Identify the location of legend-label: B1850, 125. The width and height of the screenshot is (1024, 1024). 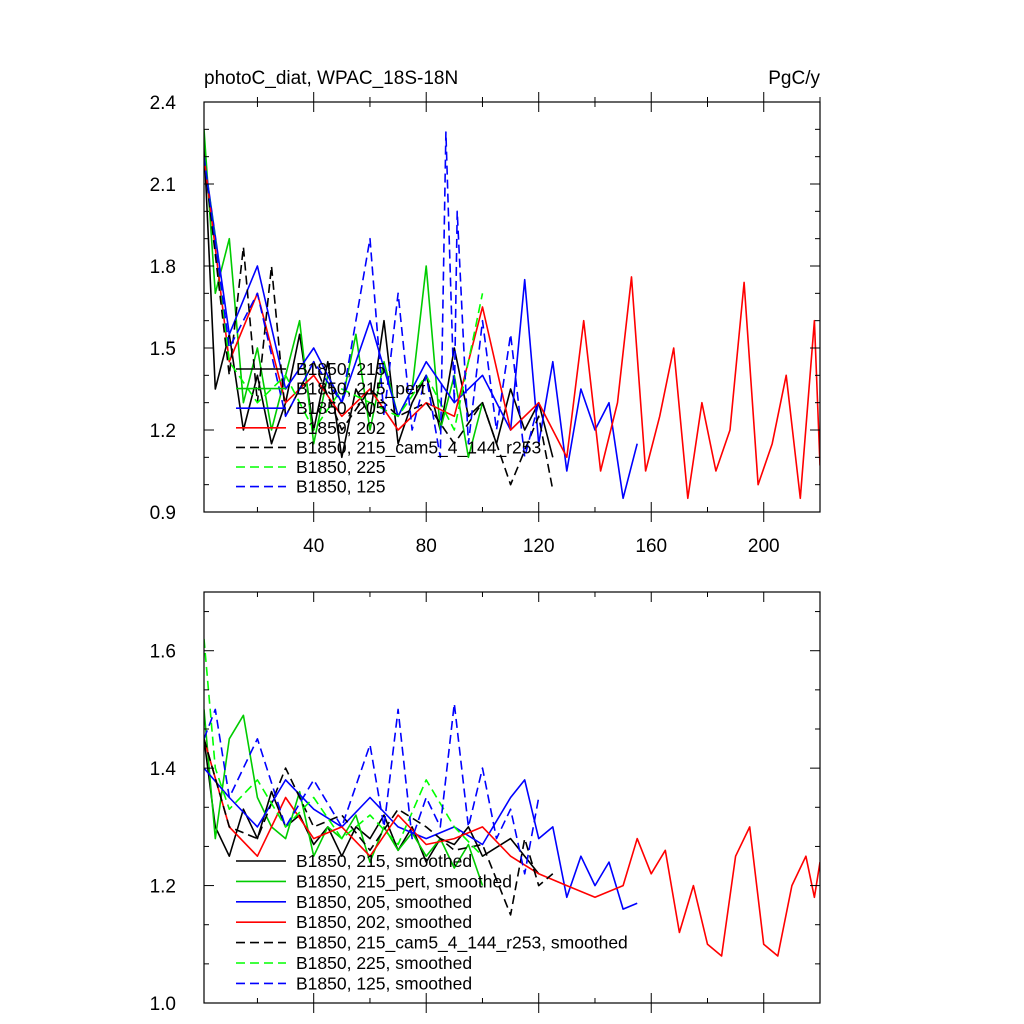
(341, 487).